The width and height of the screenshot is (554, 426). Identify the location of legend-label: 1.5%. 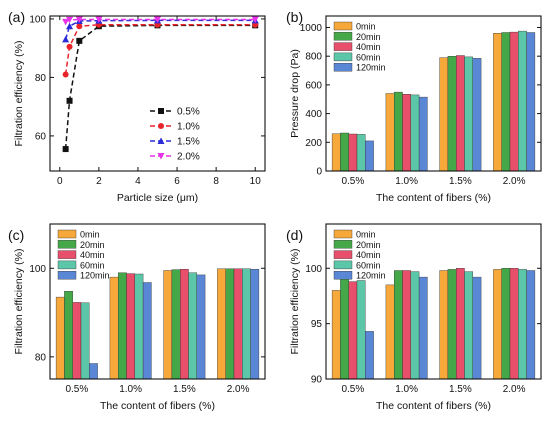
(188, 142).